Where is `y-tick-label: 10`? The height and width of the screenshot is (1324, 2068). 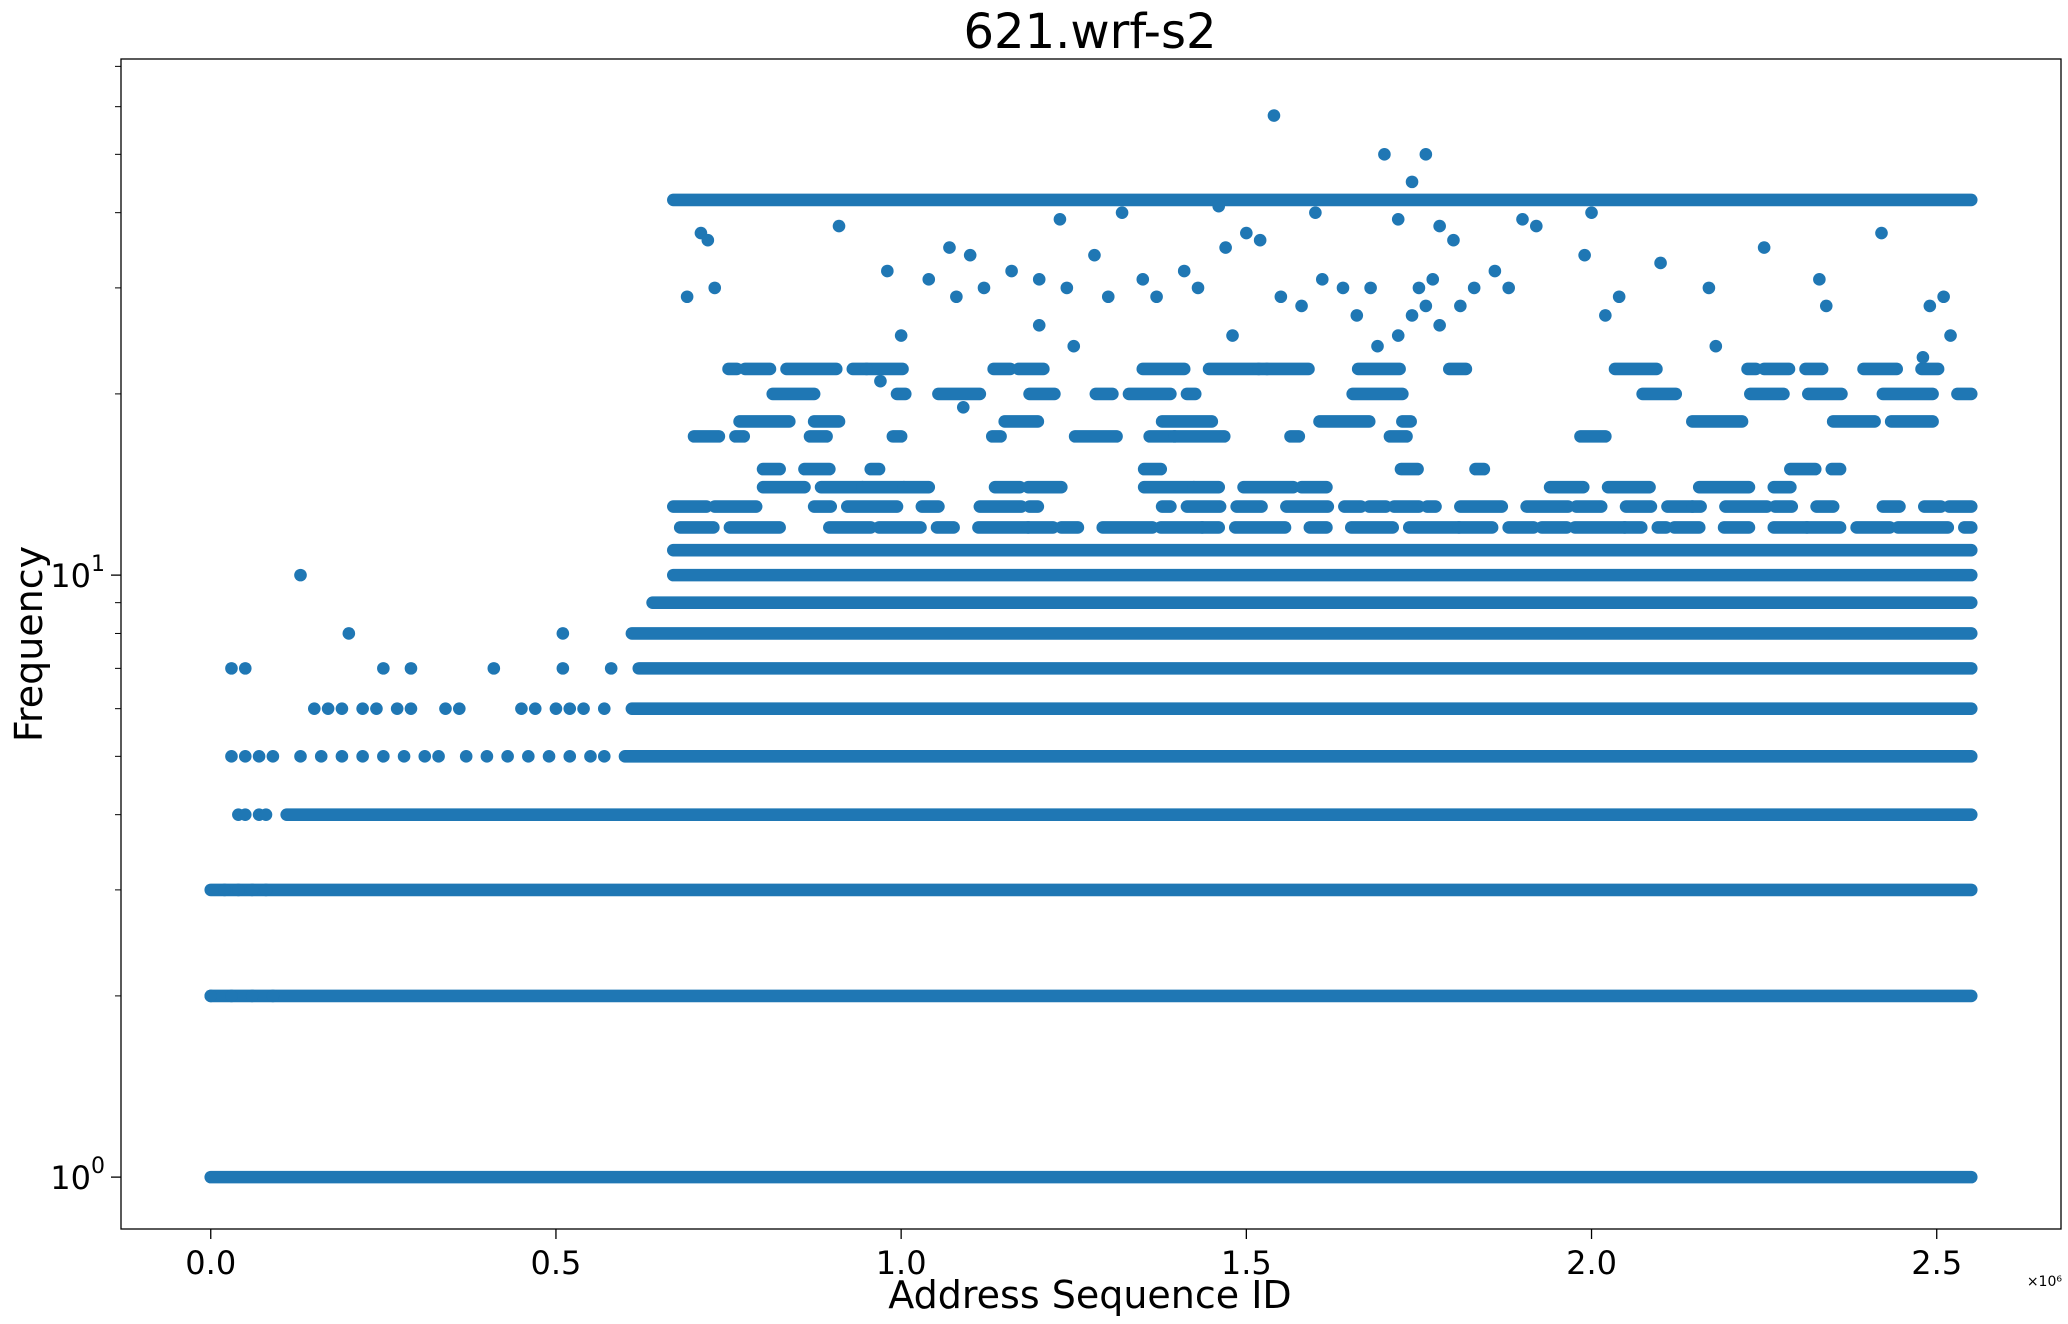 y-tick-label: 10 is located at coordinates (70, 1178).